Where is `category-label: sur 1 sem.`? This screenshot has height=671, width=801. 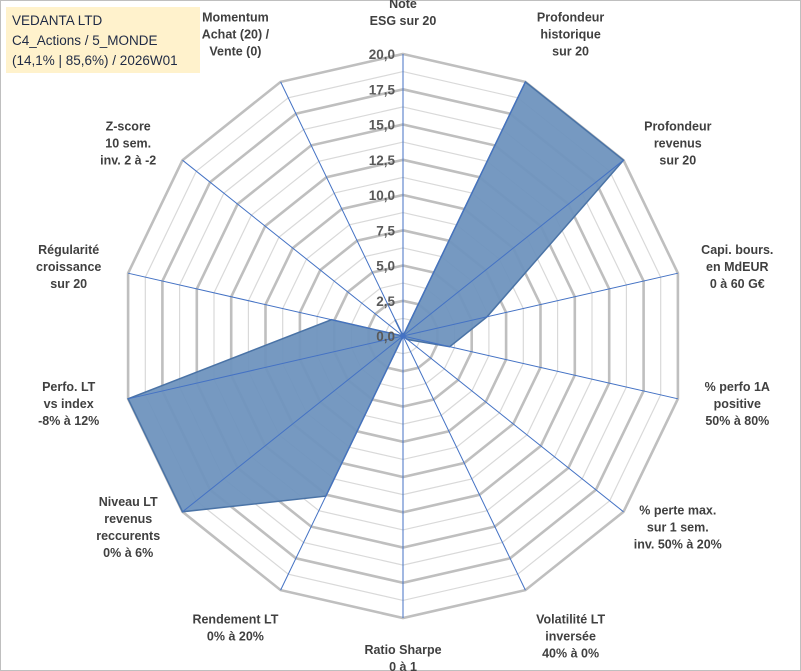
category-label: sur 1 sem. is located at coordinates (678, 528).